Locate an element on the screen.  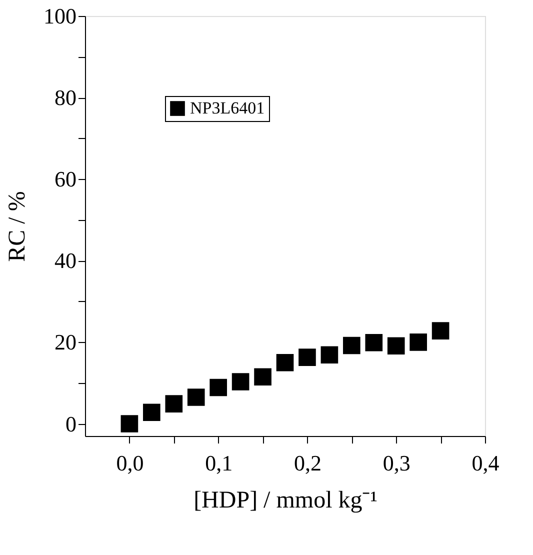
y-tick-label: 0 is located at coordinates (71, 423).